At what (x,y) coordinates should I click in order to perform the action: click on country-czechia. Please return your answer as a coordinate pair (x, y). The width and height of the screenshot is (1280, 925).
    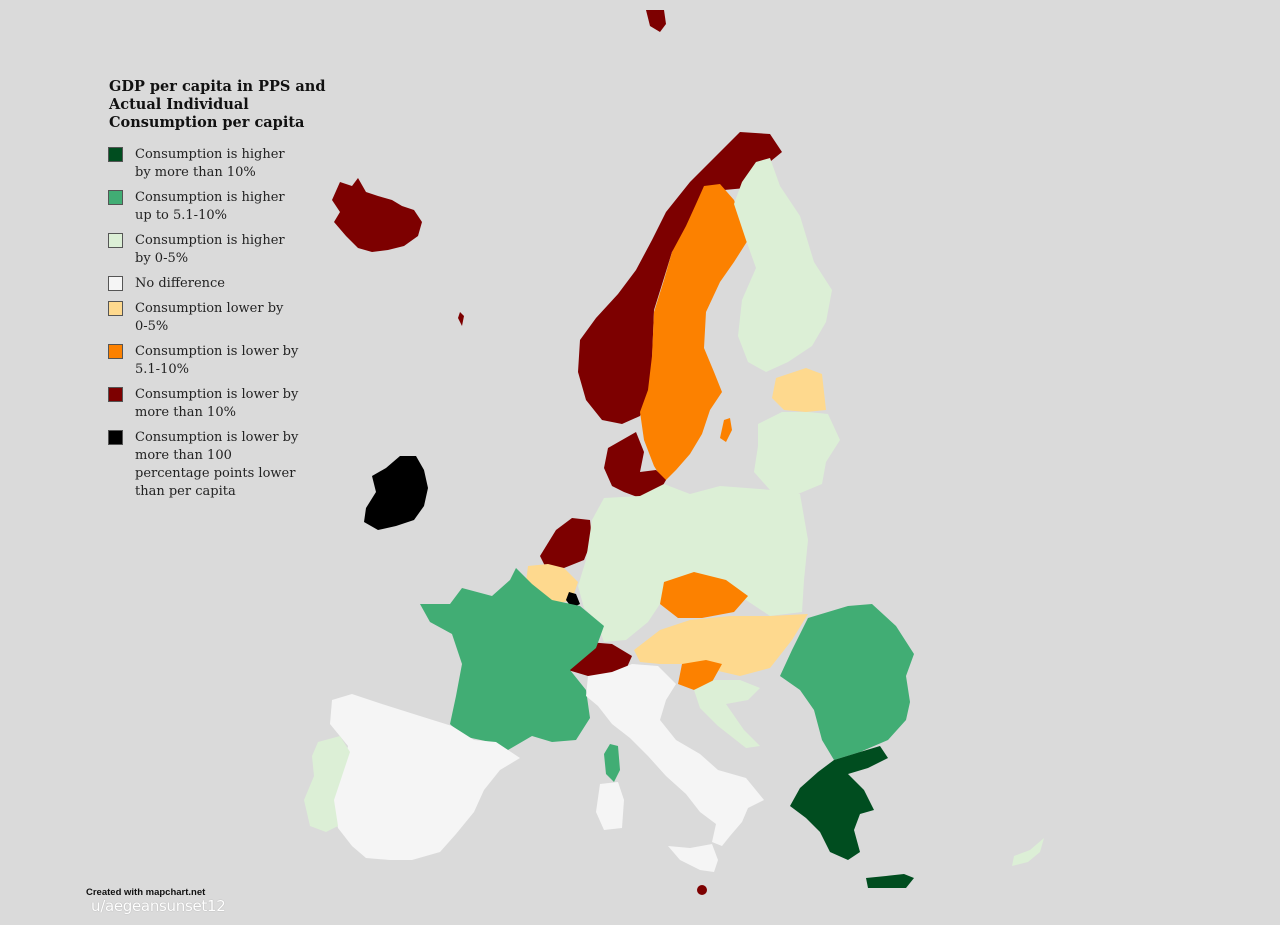
    Looking at the image, I should click on (704, 595).